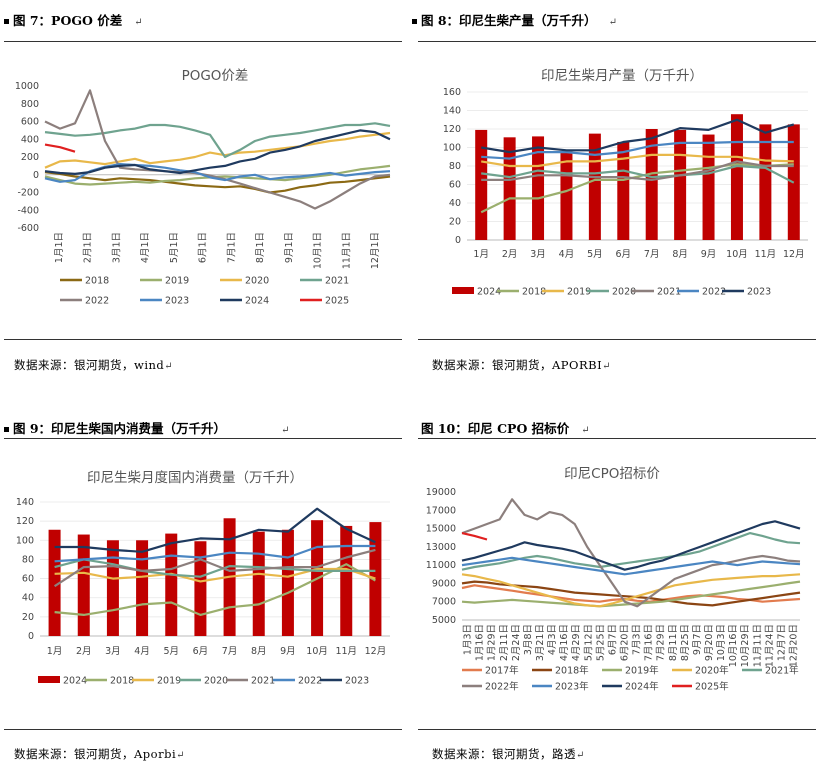  Describe the element at coordinates (631, 553) in the screenshot. I see `series-line-2022年` at that location.